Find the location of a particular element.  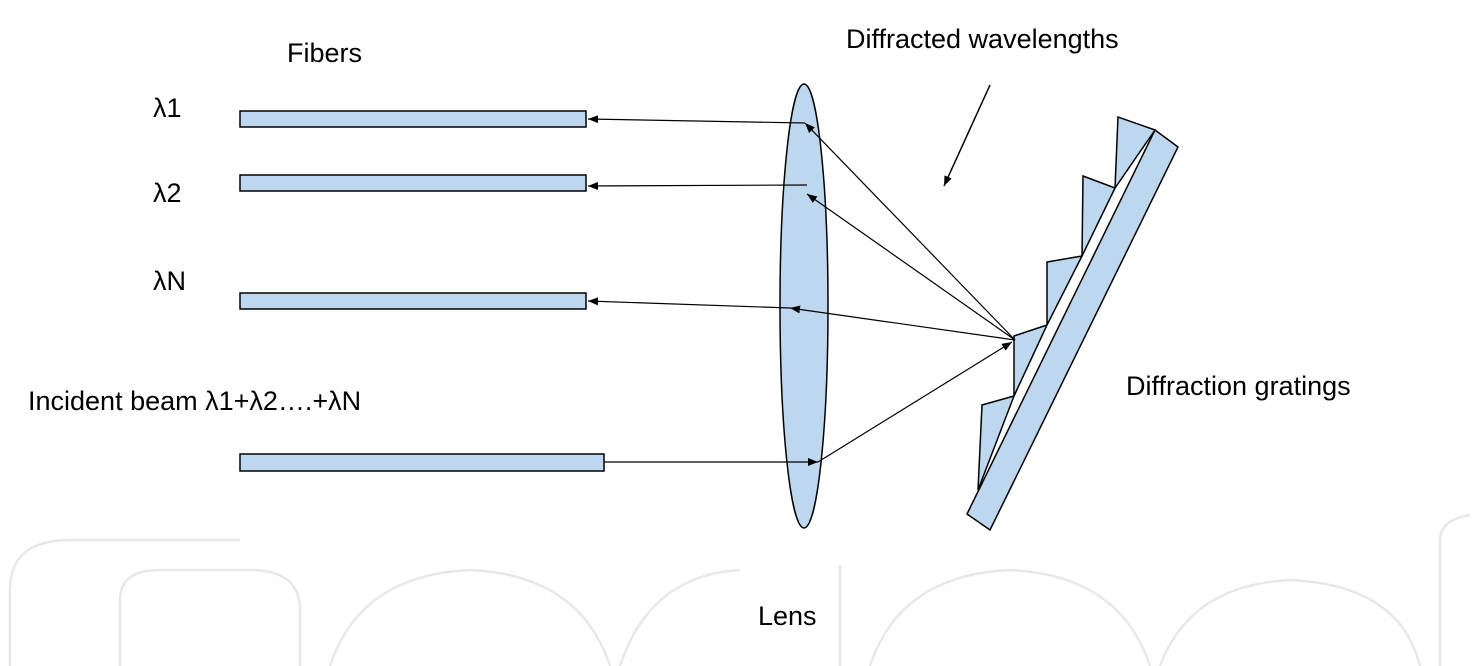

lambdaN-label: λN is located at coordinates (169, 281).